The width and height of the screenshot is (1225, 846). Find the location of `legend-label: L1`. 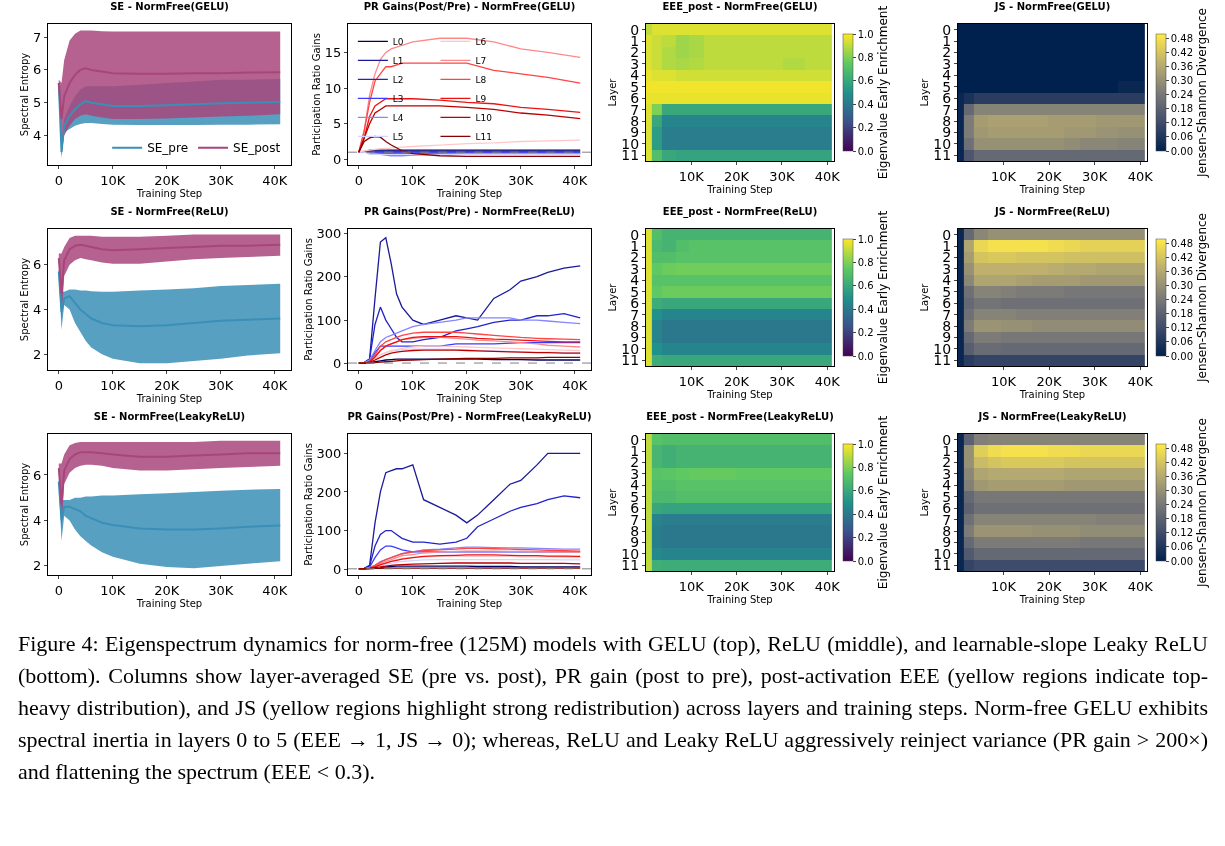

legend-label: L1 is located at coordinates (398, 60).